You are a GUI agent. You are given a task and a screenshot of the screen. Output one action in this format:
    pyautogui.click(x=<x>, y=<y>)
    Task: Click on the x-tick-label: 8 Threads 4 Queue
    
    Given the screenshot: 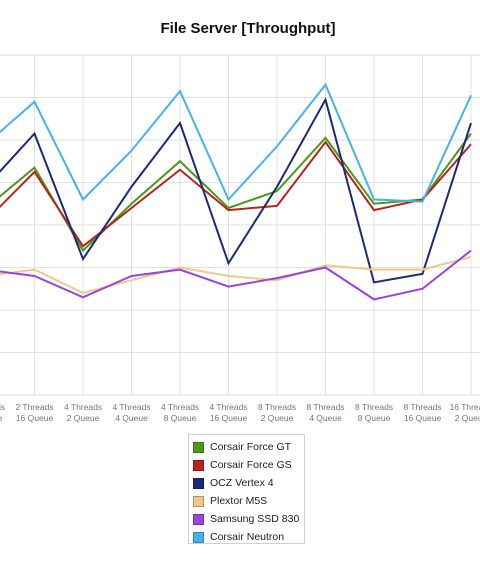 What is the action you would take?
    pyautogui.click(x=325, y=412)
    